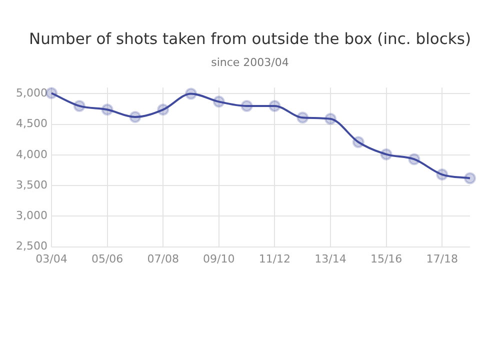 This screenshot has height=362, width=500. What do you see at coordinates (386, 259) in the screenshot?
I see `x-tick-label: 15/16` at bounding box center [386, 259].